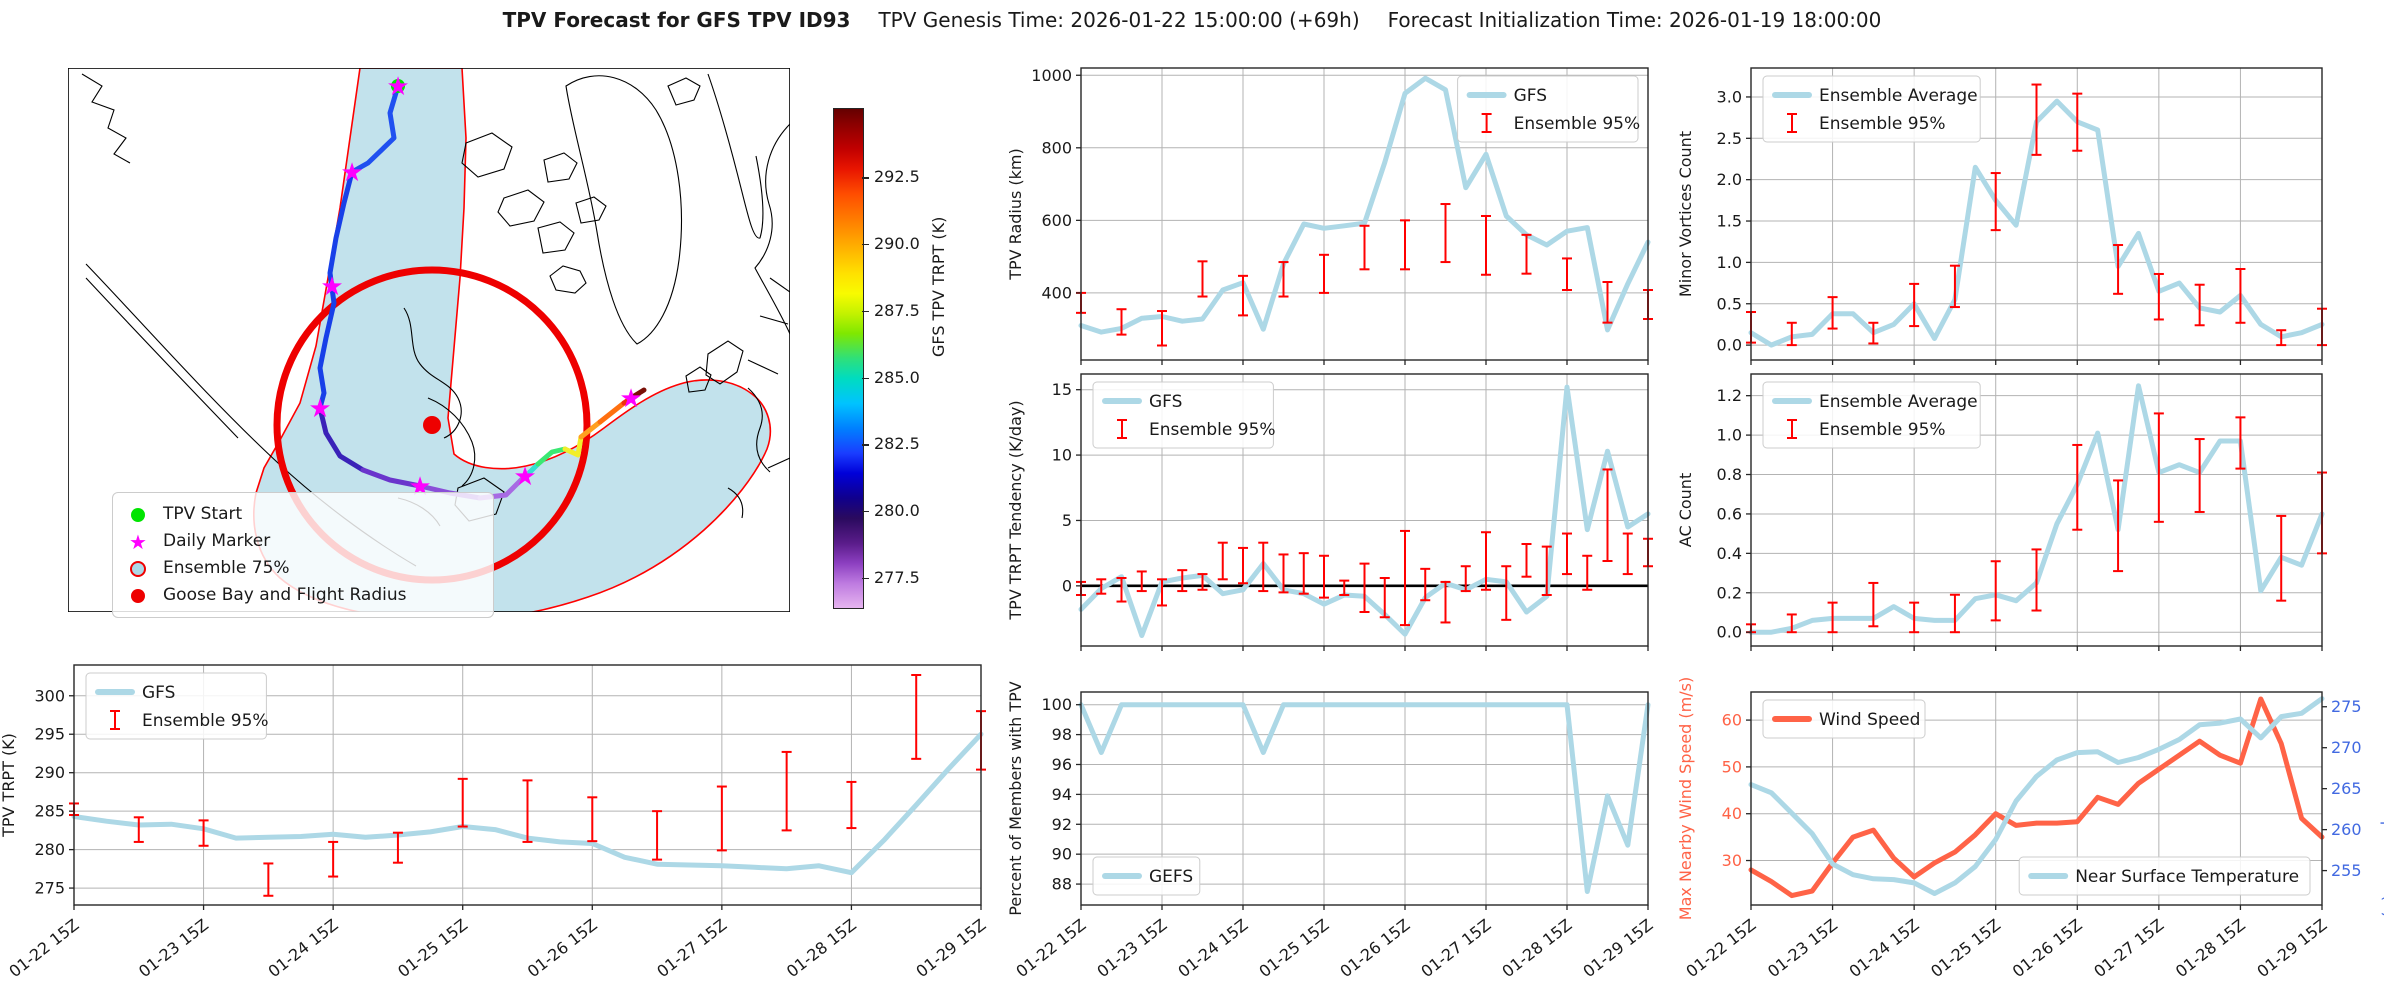  What do you see at coordinates (203, 514) in the screenshot?
I see `legend-label: TPV Start` at bounding box center [203, 514].